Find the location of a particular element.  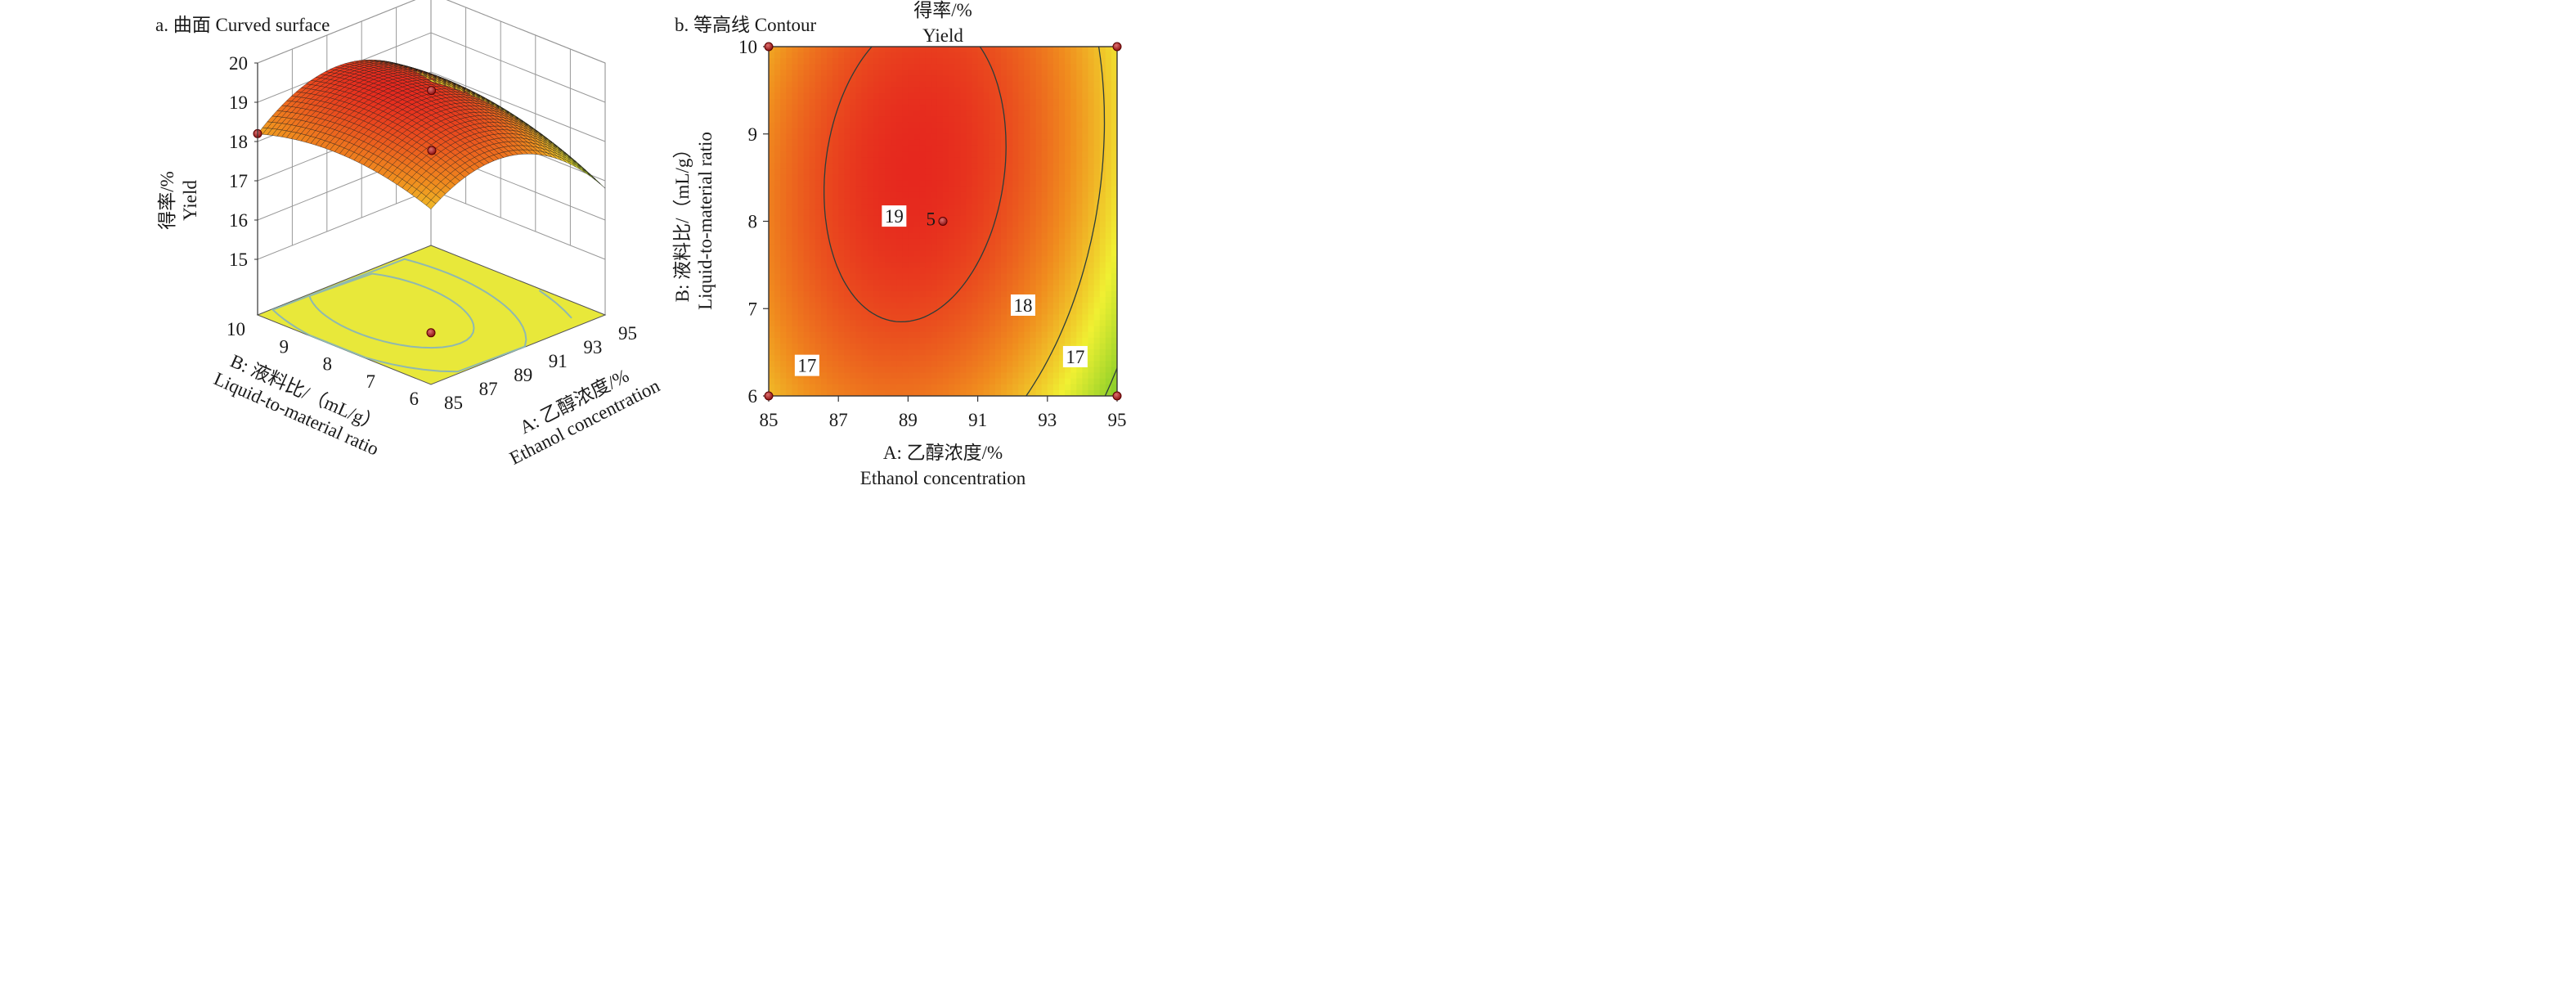

surface-design-point is located at coordinates (432, 150).